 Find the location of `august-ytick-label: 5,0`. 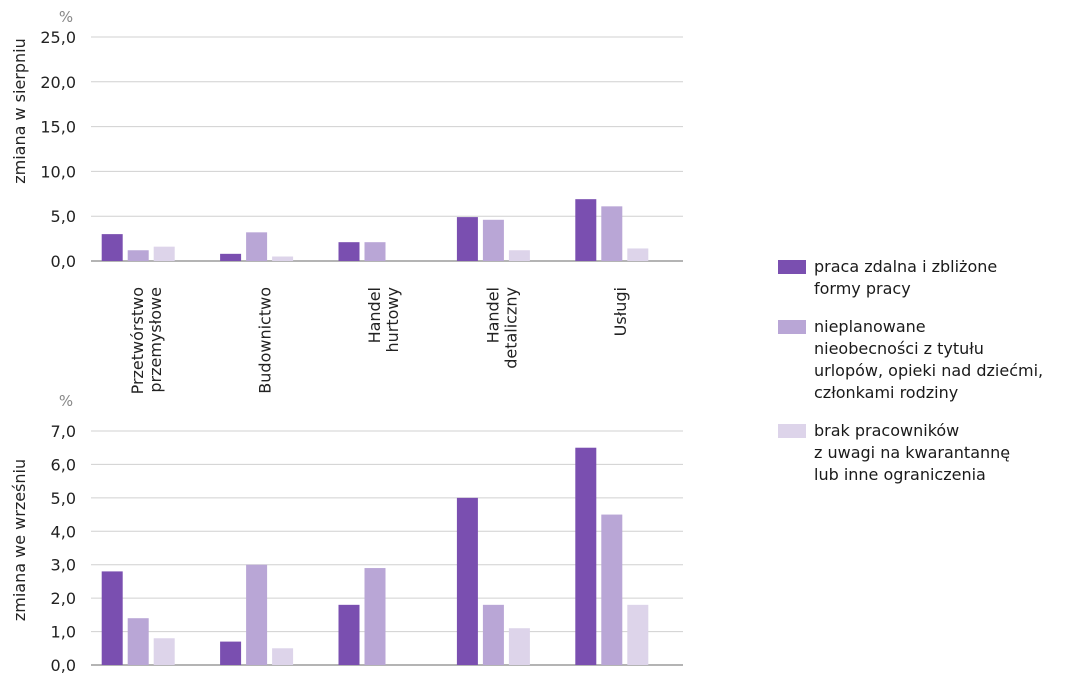

august-ytick-label: 5,0 is located at coordinates (63, 216).